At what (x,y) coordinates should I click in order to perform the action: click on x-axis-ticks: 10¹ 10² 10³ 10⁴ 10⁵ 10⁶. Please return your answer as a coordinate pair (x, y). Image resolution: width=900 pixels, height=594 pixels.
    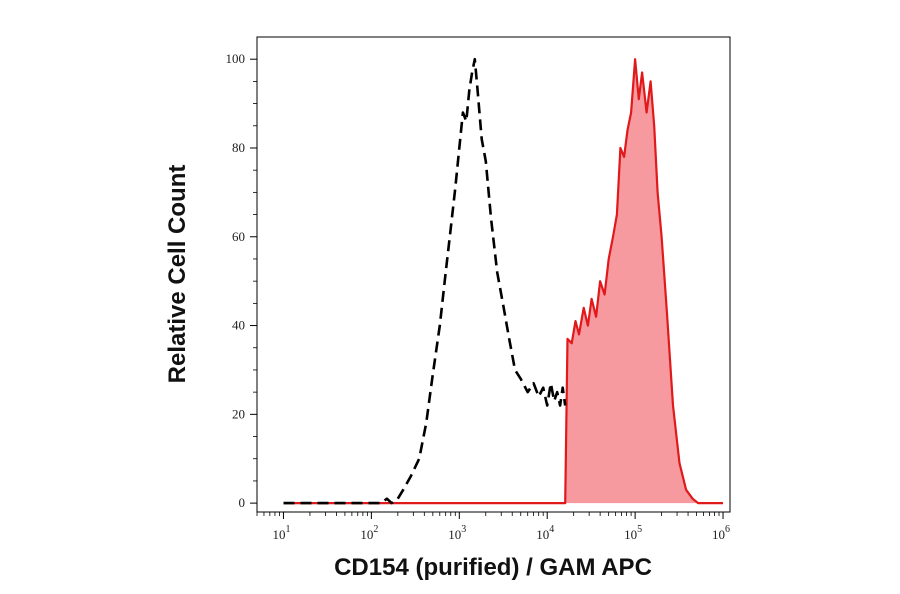
    Looking at the image, I should click on (493, 527).